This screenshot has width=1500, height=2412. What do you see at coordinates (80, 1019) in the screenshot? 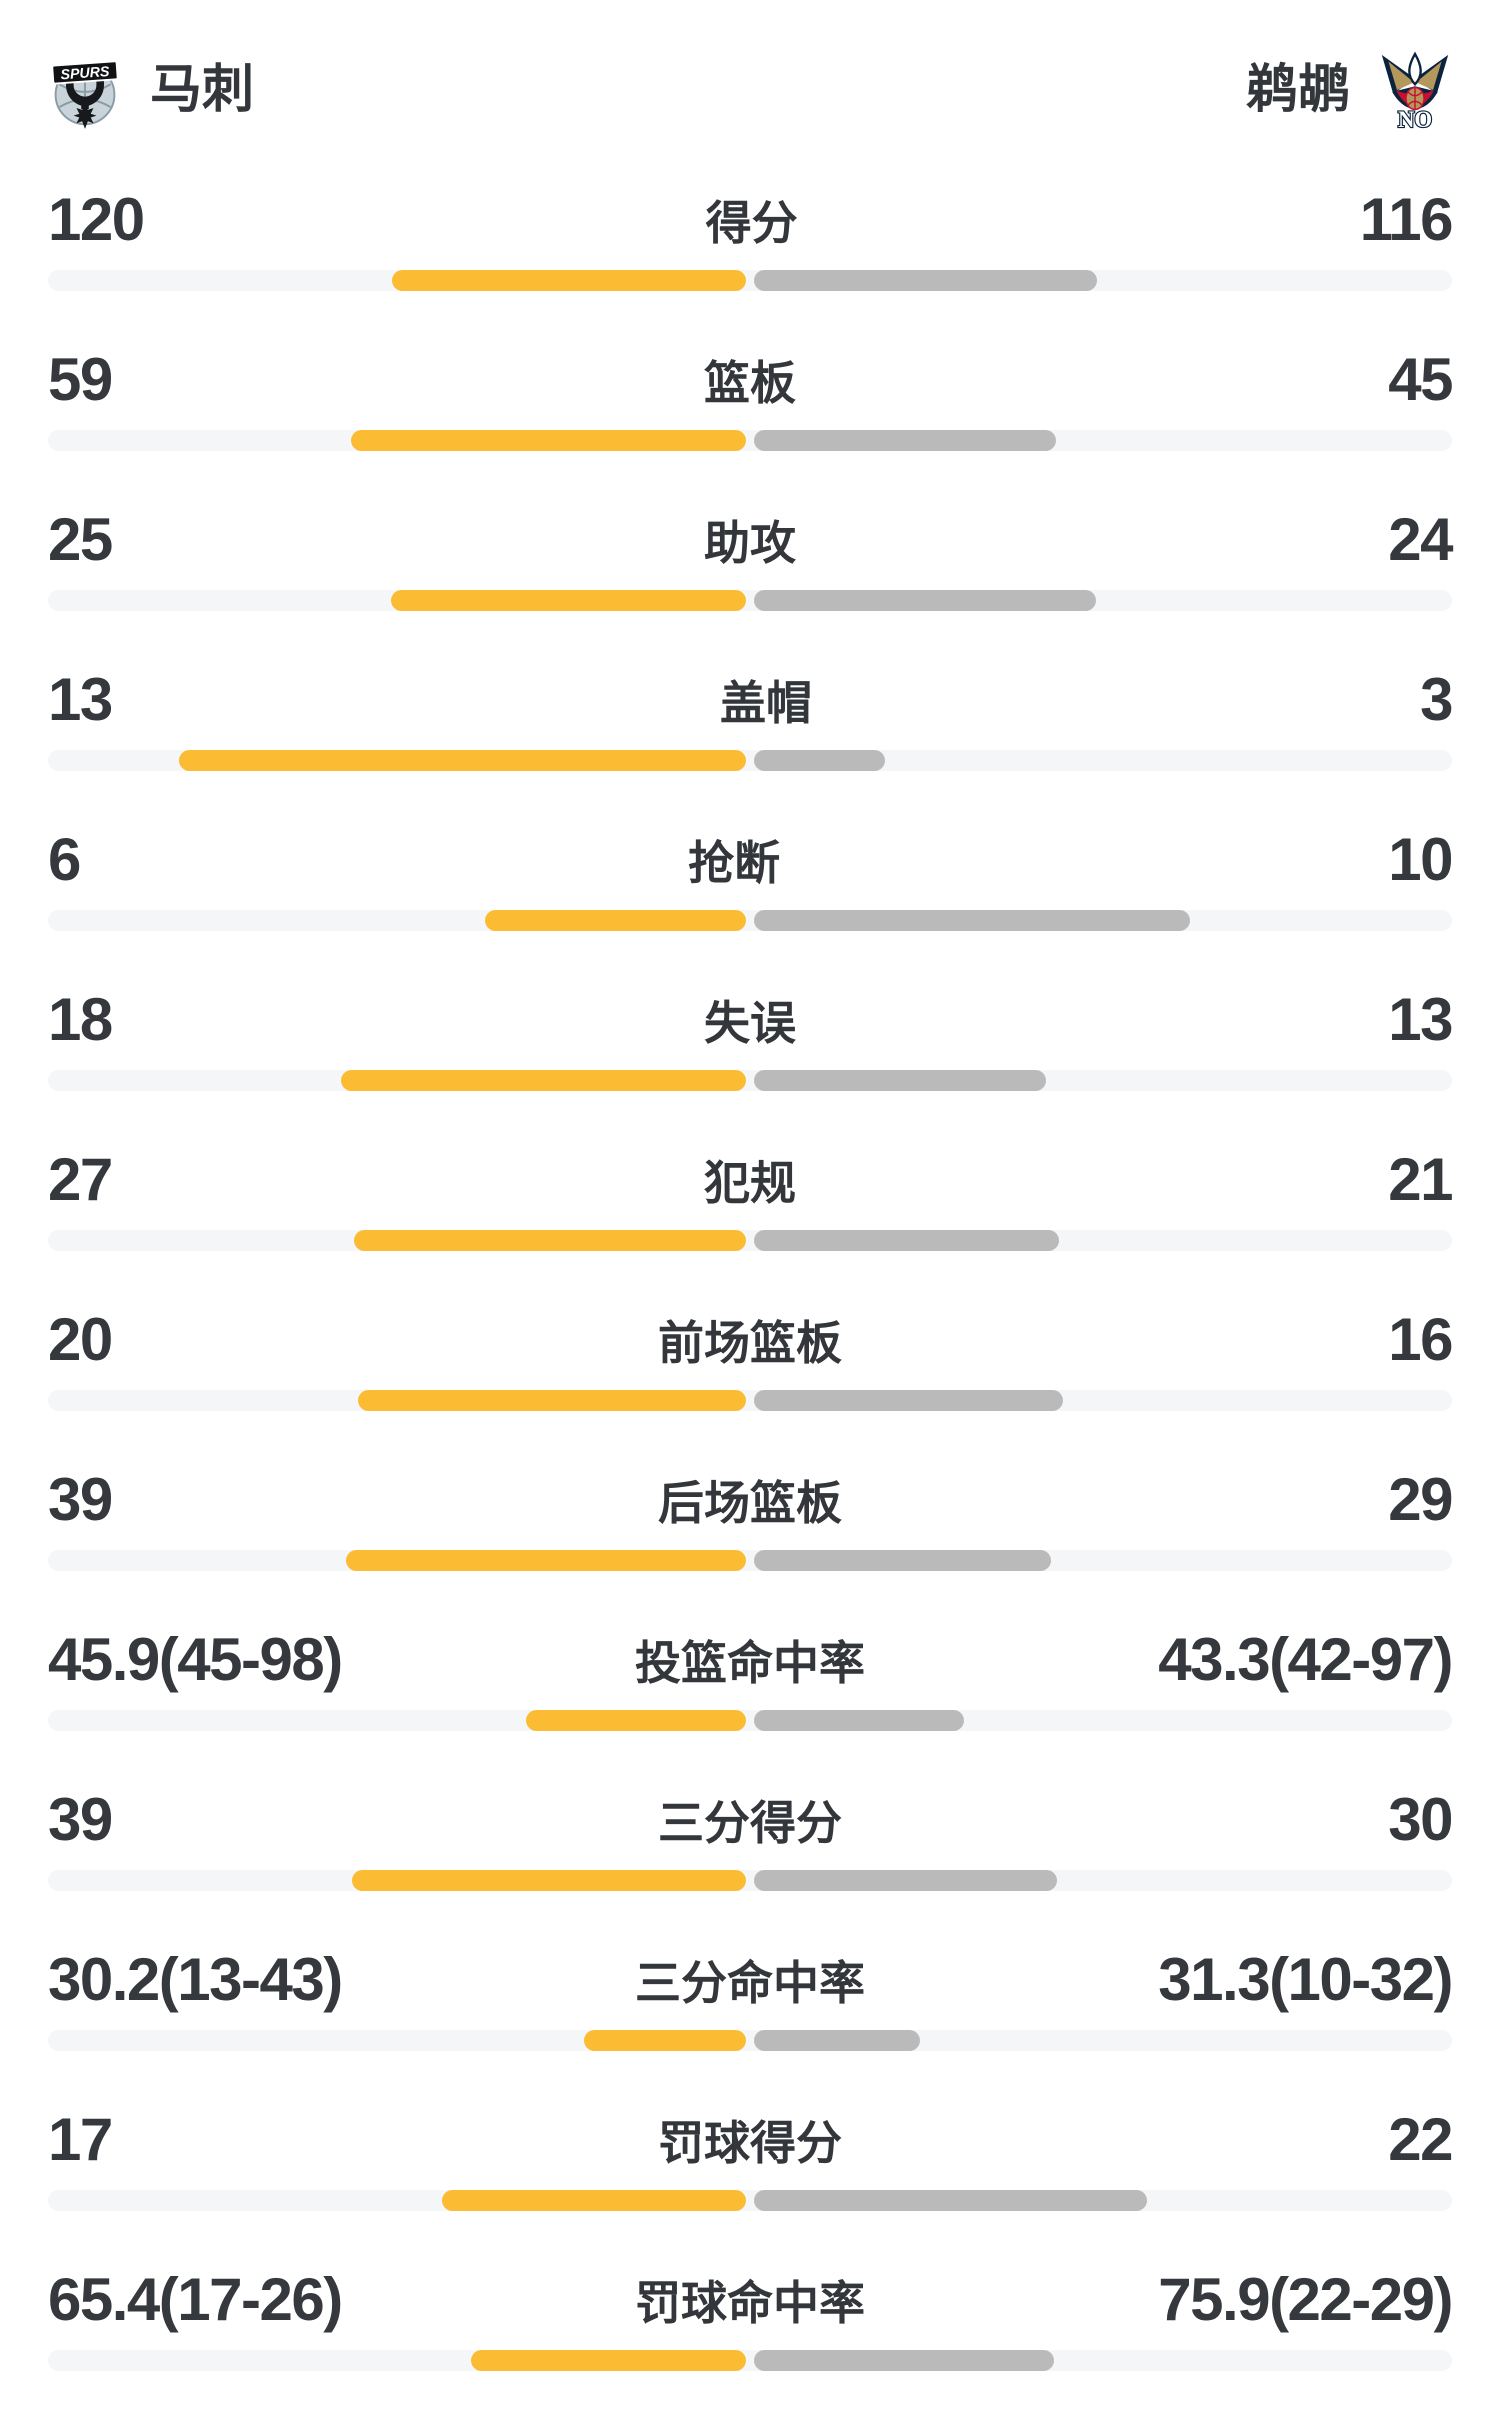
I see `home-value: 18` at bounding box center [80, 1019].